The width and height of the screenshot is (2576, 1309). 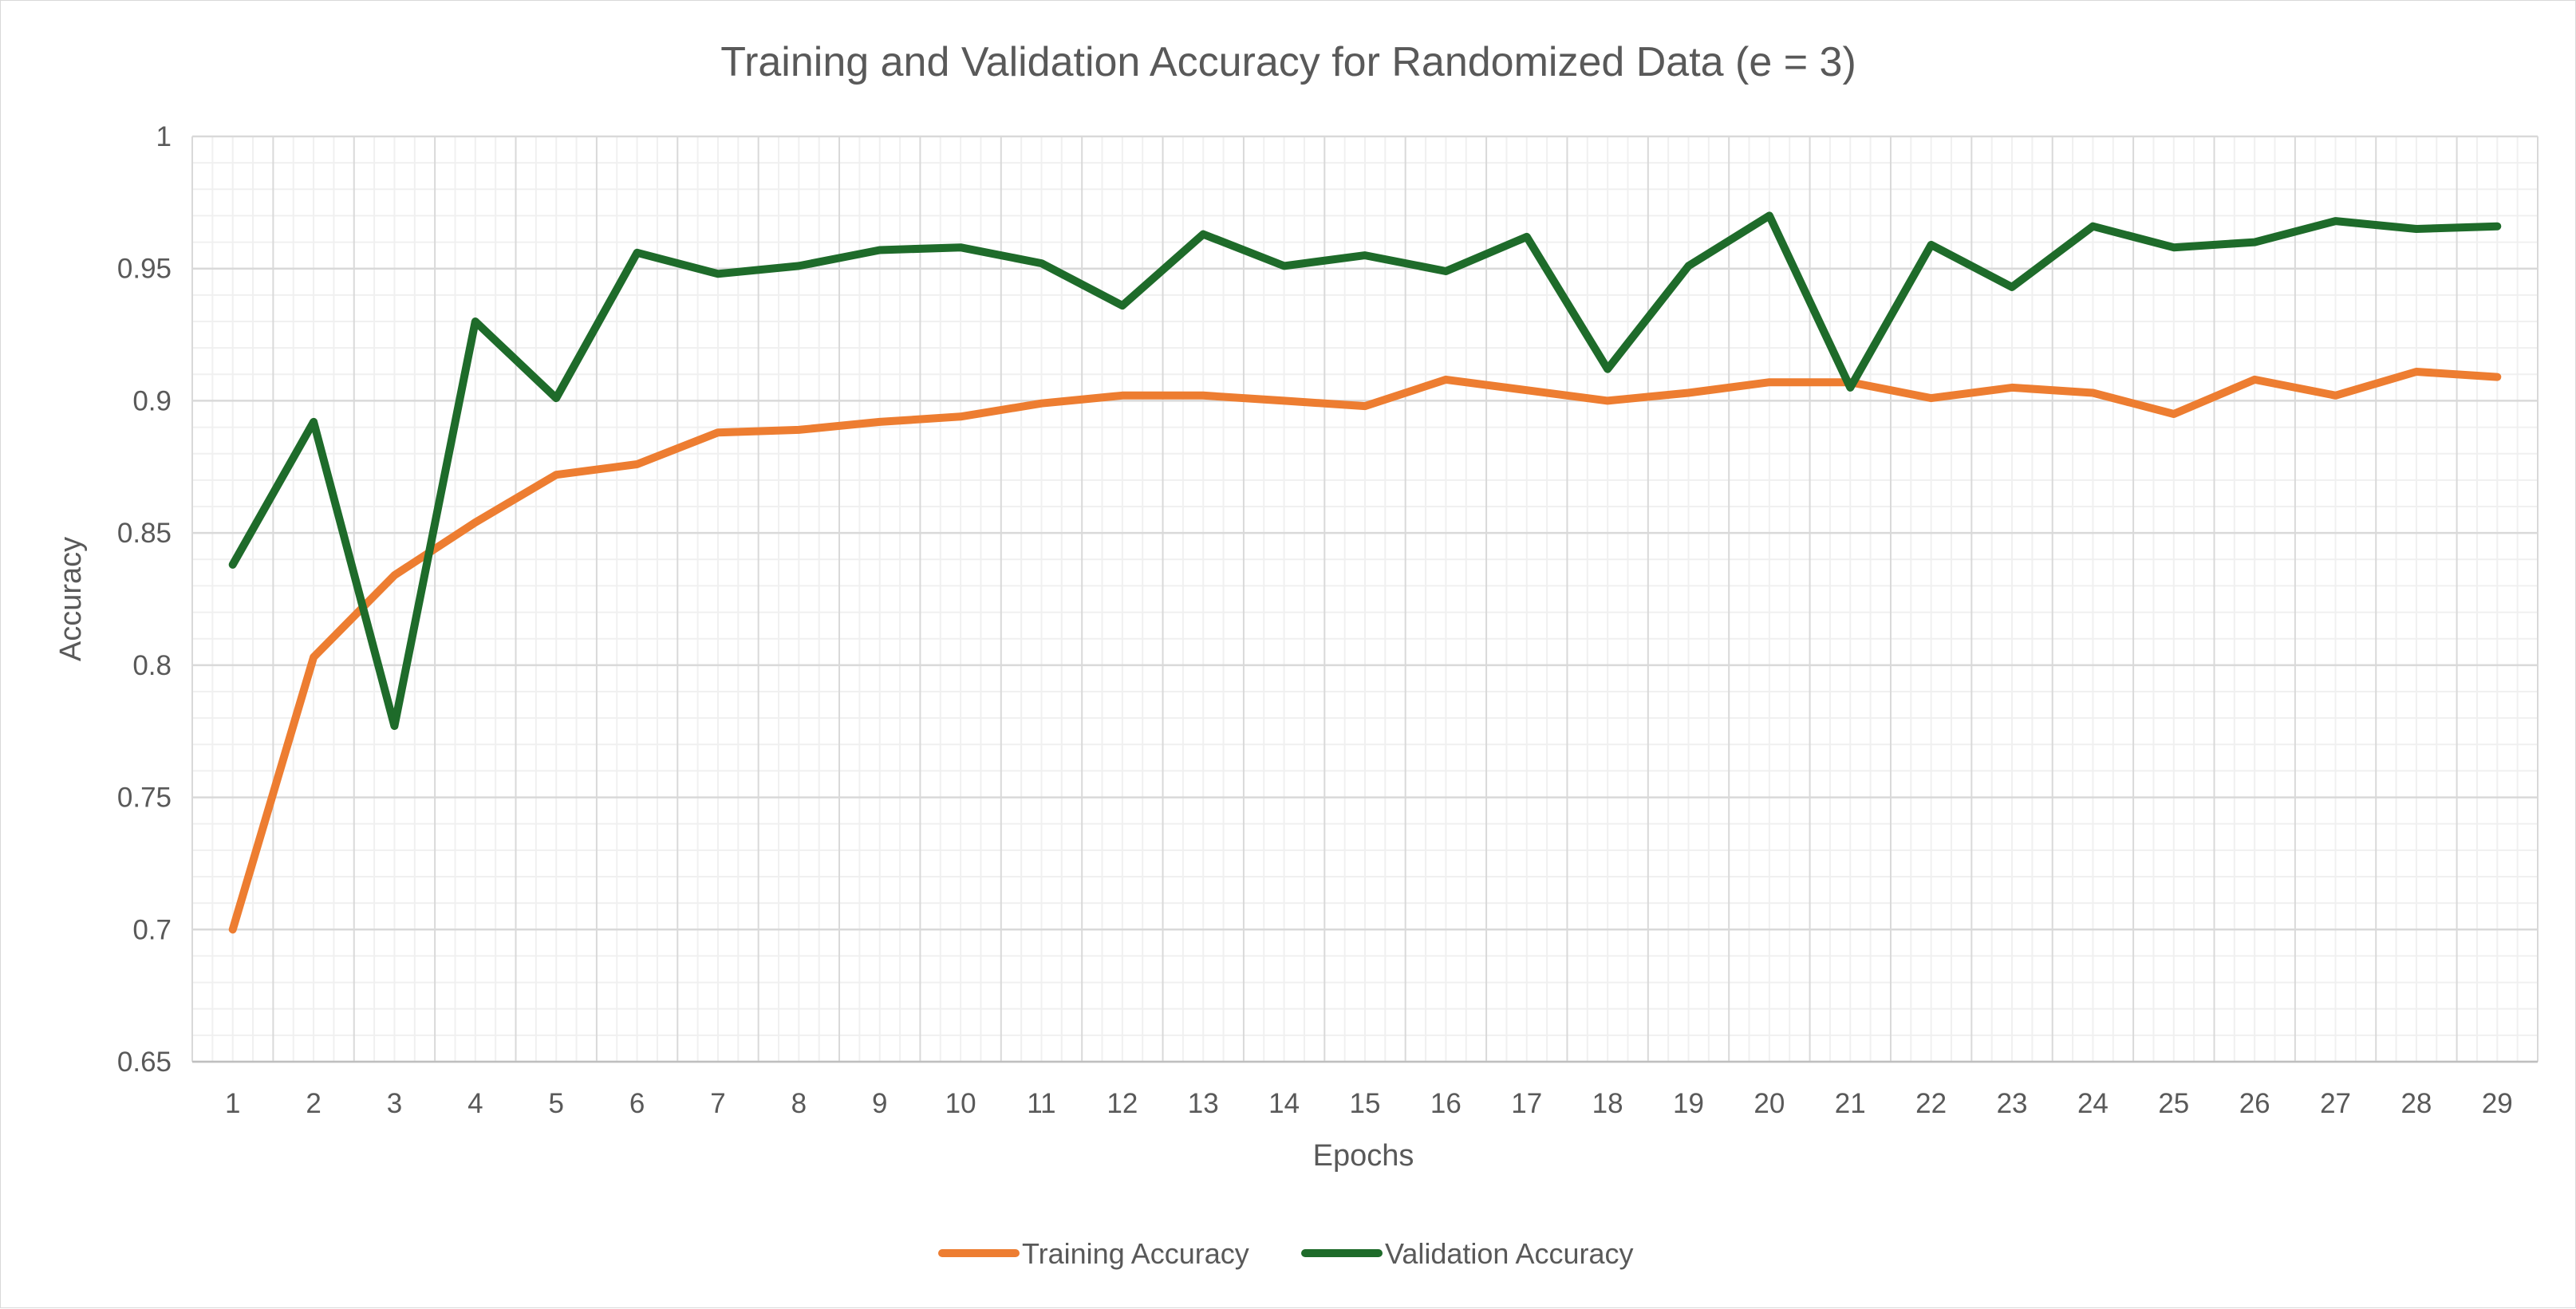 What do you see at coordinates (2416, 1103) in the screenshot?
I see `x-tick-label: 28` at bounding box center [2416, 1103].